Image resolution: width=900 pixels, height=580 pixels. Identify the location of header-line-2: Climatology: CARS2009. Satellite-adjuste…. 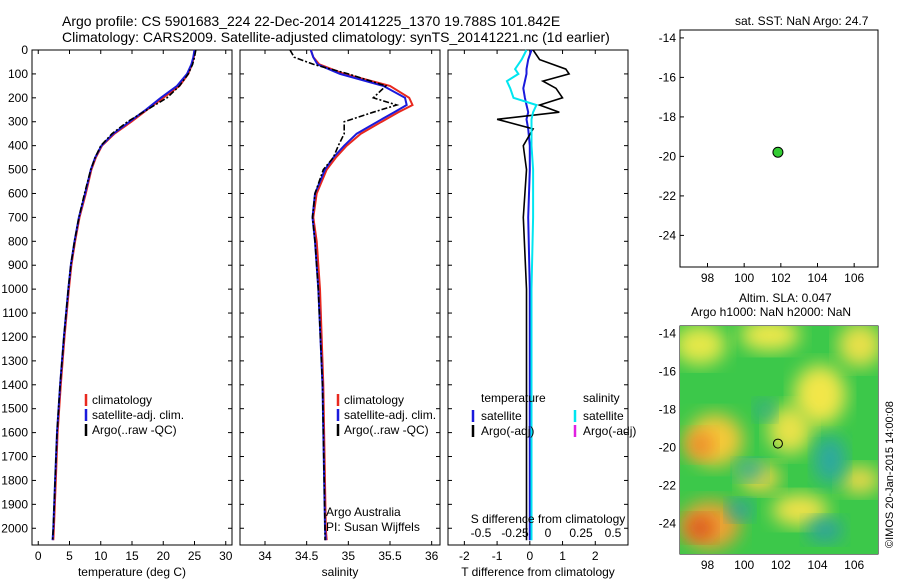
(336, 37).